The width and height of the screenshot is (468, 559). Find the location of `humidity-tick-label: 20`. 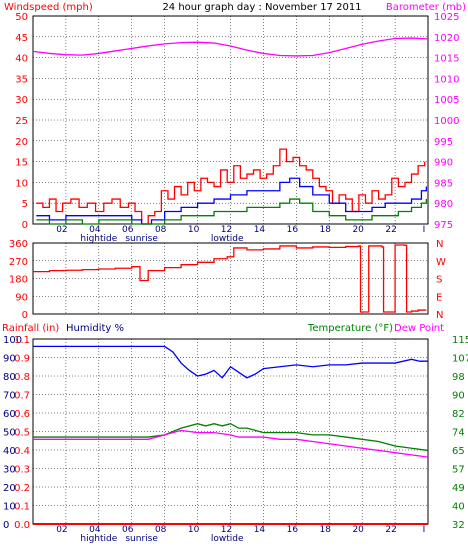

humidity-tick-label: 20 is located at coordinates (9, 488).